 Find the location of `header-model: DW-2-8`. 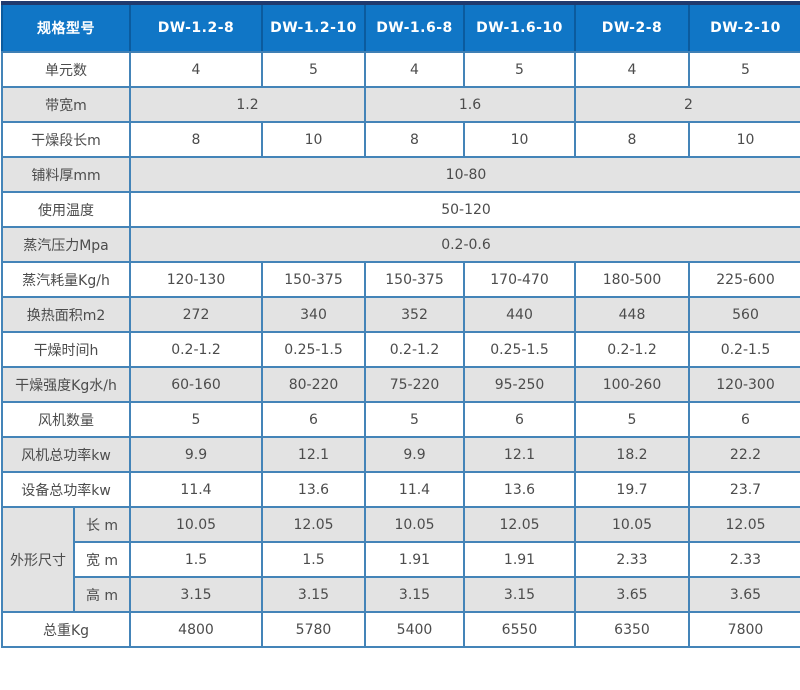

header-model: DW-2-8 is located at coordinates (632, 27).